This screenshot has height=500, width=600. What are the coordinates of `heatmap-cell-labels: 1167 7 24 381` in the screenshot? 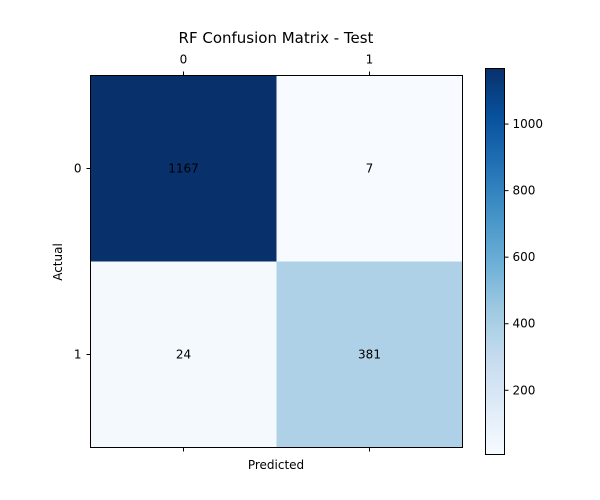 It's located at (274, 262).